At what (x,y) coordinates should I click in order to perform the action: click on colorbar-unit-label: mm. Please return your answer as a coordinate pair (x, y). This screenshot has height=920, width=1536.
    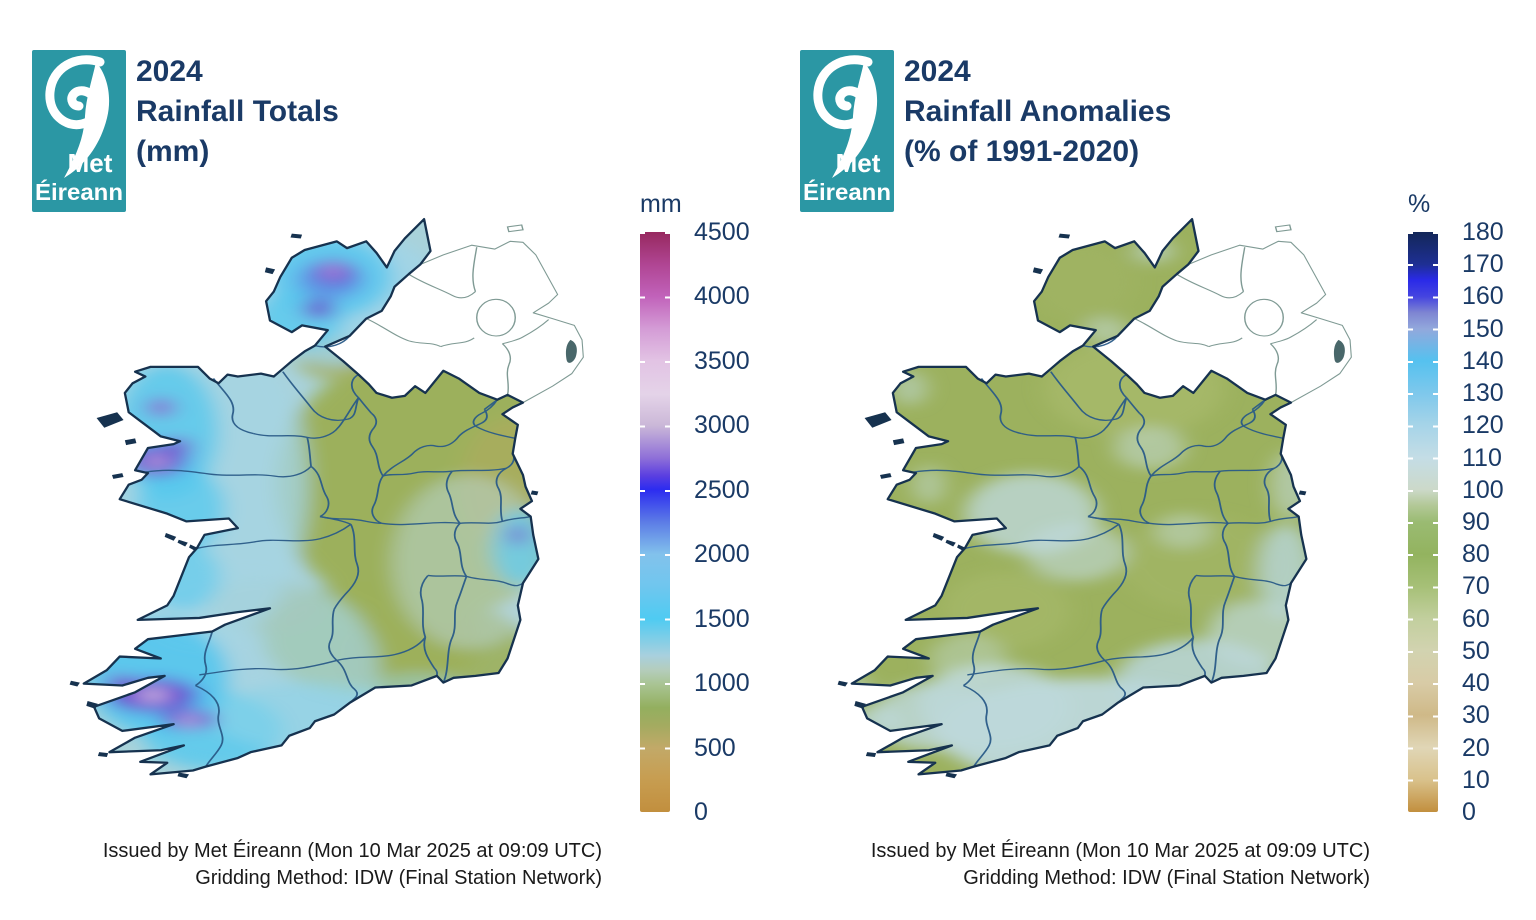
    Looking at the image, I should click on (661, 204).